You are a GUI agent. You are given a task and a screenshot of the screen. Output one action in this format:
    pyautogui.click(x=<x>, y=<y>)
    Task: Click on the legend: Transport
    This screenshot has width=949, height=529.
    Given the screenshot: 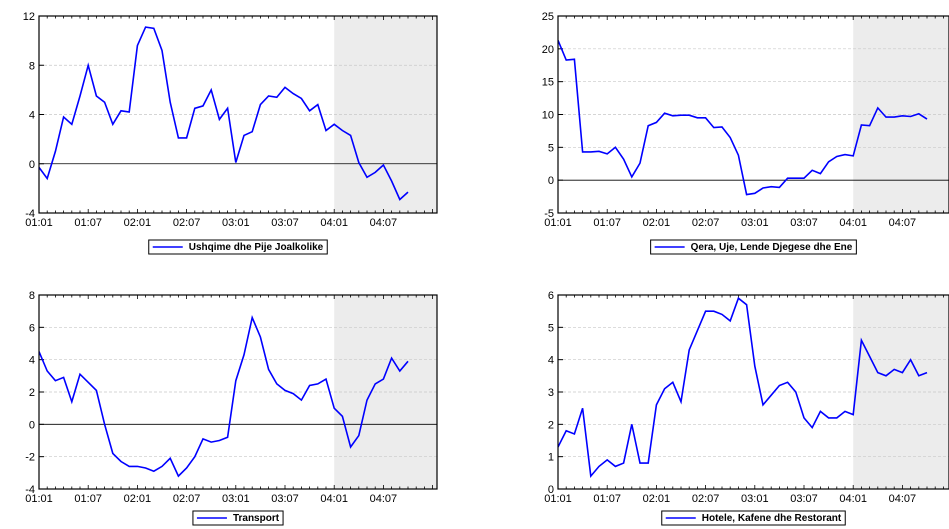 What is the action you would take?
    pyautogui.click(x=238, y=518)
    